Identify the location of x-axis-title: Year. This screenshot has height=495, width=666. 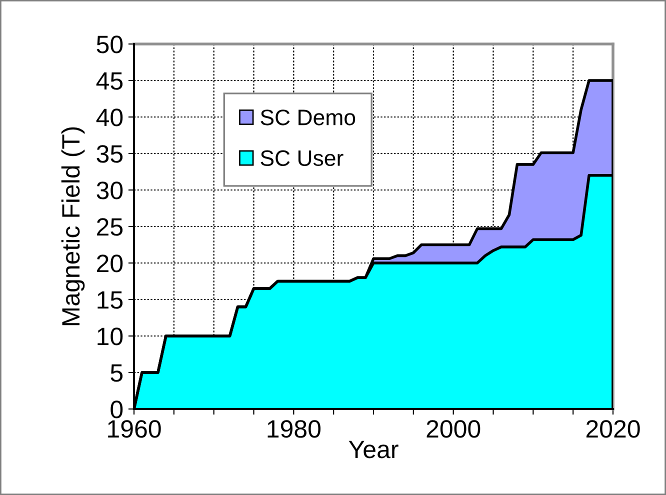
(373, 449).